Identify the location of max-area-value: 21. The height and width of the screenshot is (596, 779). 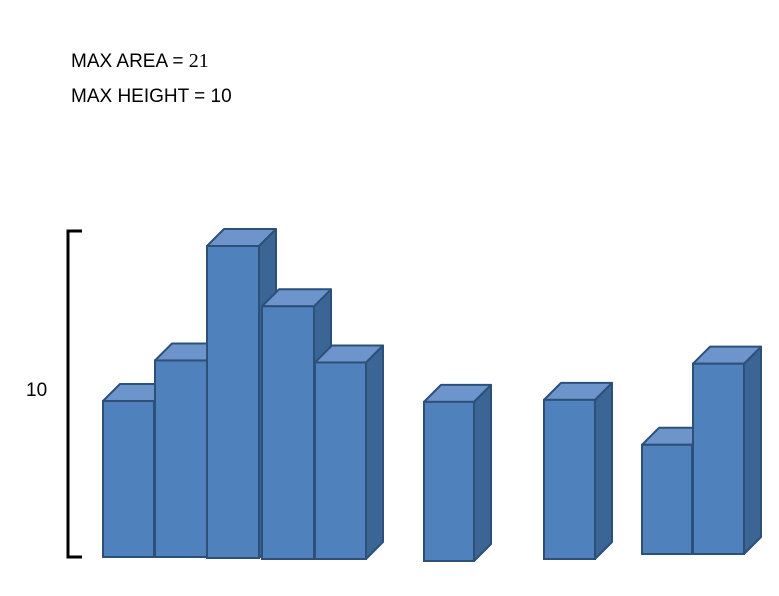
(198, 61).